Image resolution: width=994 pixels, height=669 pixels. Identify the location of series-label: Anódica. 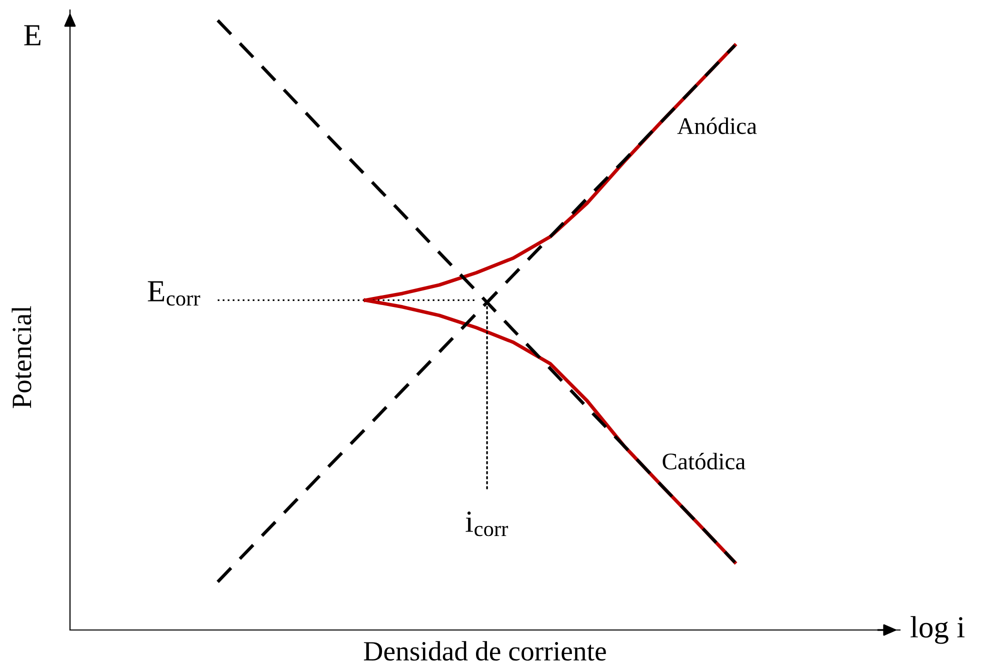
(717, 125).